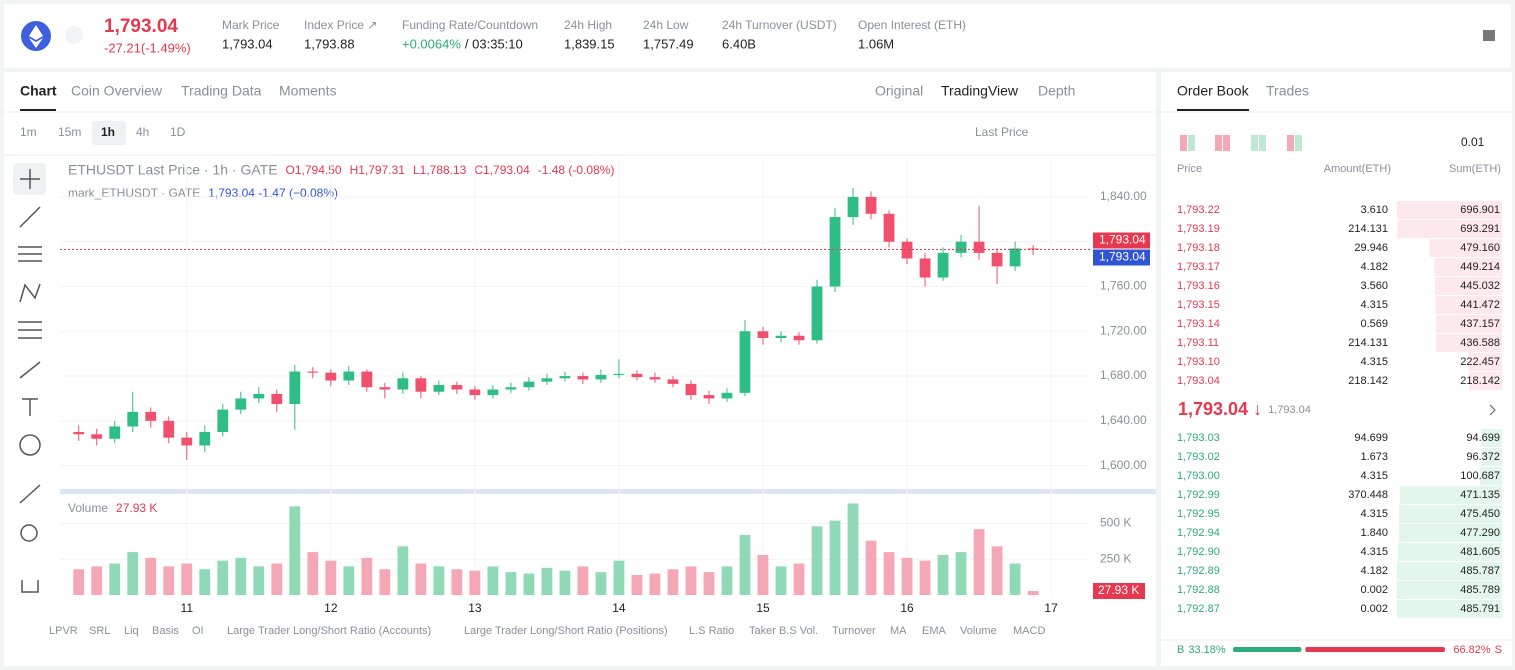  Describe the element at coordinates (221, 91) in the screenshot. I see `chart-tab: Trading Data` at that location.